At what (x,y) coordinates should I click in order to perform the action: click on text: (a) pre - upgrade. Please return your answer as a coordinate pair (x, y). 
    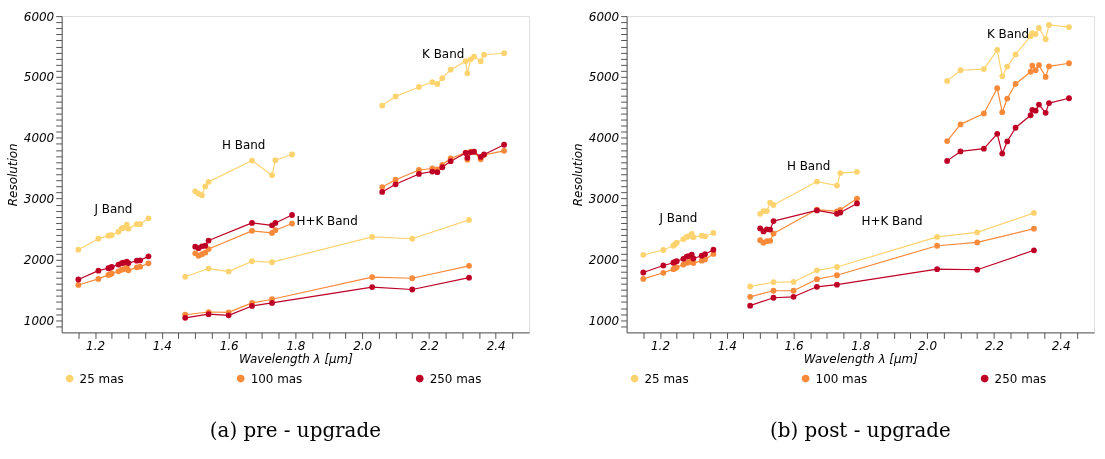
    Looking at the image, I should click on (295, 430).